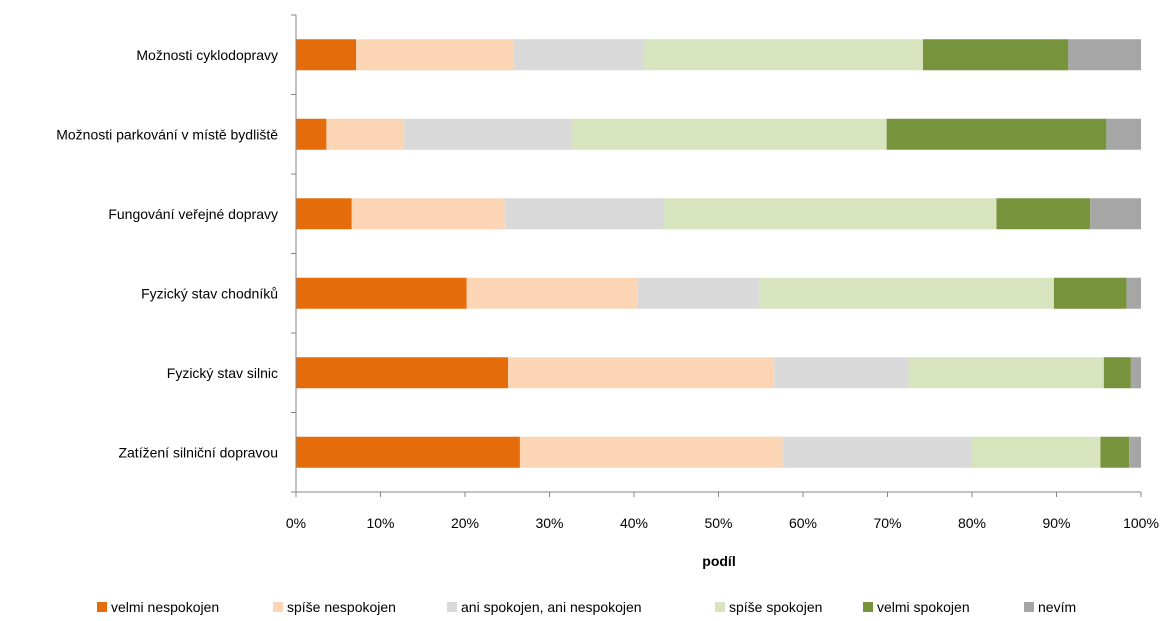  What do you see at coordinates (549, 523) in the screenshot?
I see `x-tick-label: 30%` at bounding box center [549, 523].